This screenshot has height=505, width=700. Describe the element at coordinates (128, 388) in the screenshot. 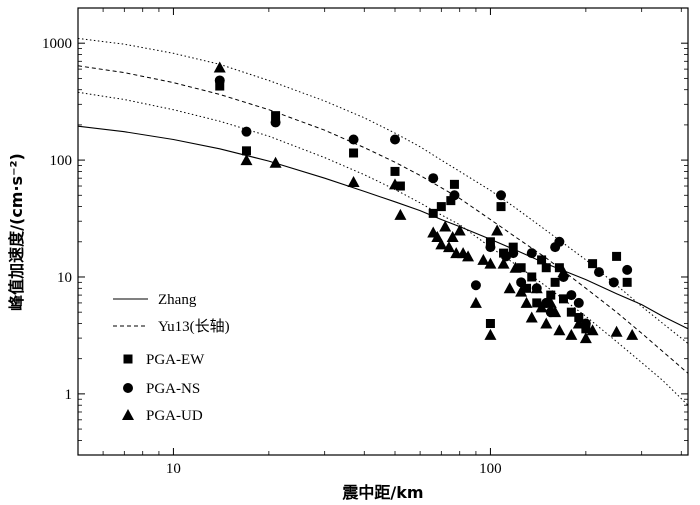

I see `legend-marker-circle` at that location.